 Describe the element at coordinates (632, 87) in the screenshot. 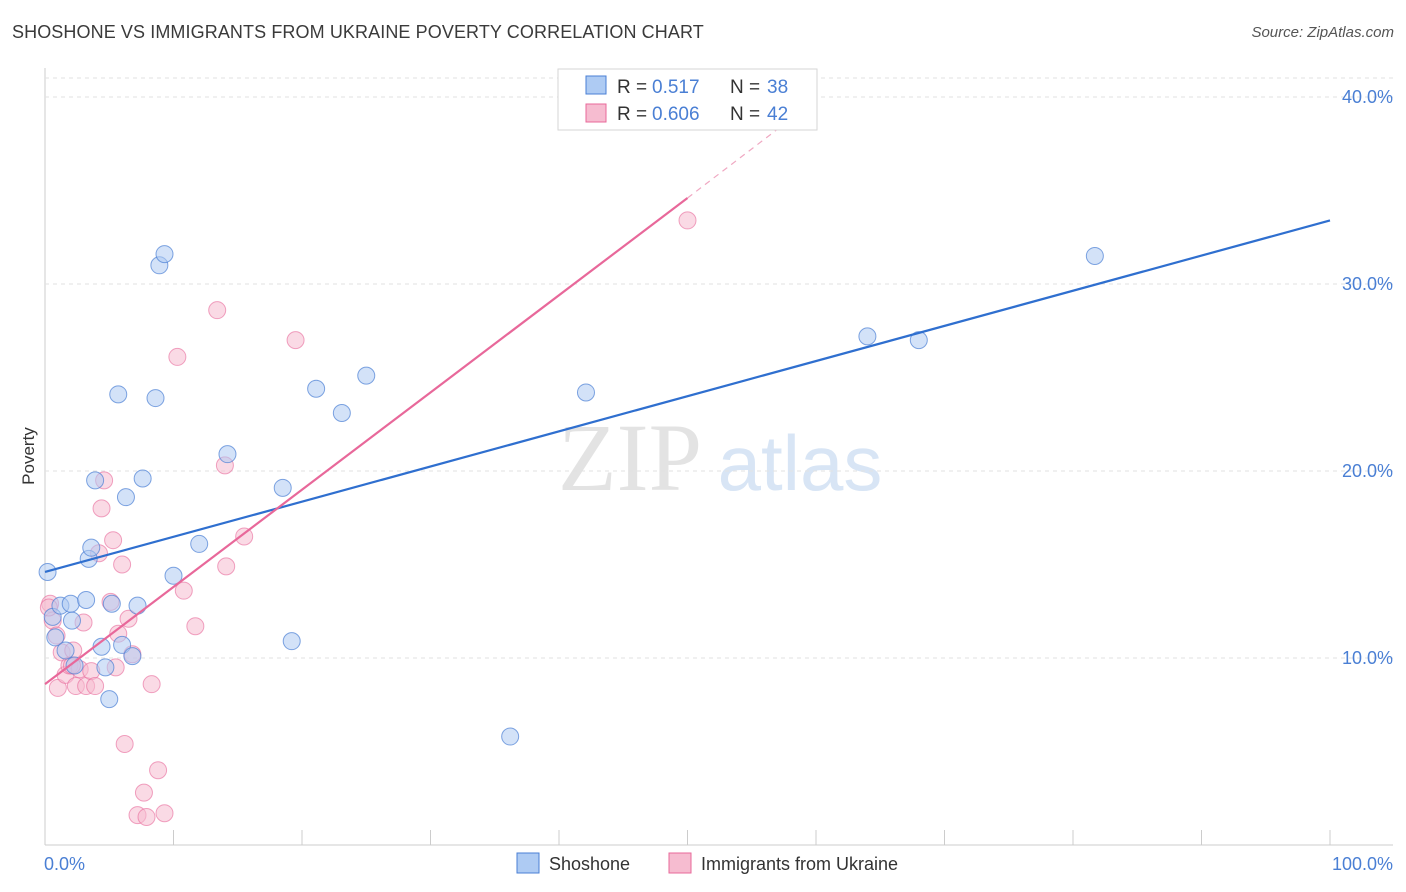

I see `legend-r-label-shoshone: R =` at that location.